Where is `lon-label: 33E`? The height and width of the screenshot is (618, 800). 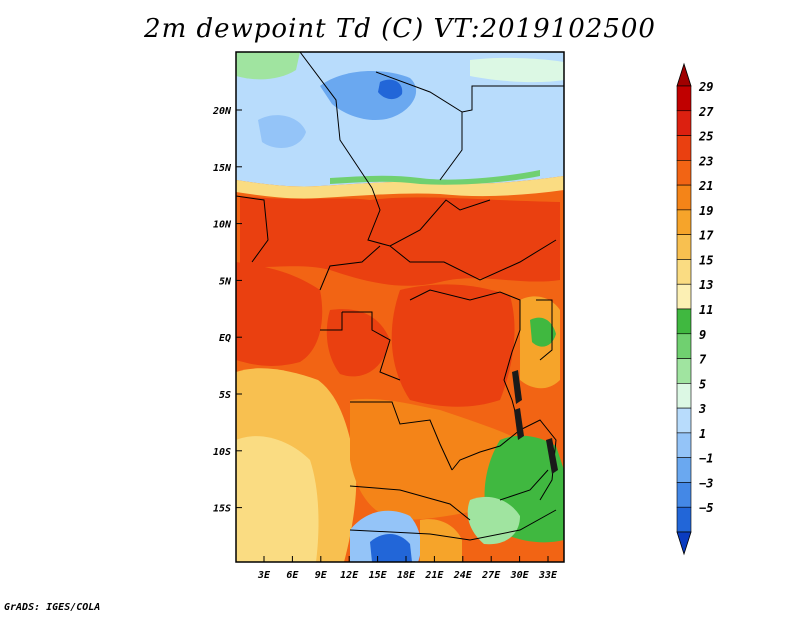 lon-label: 33E is located at coordinates (548, 575).